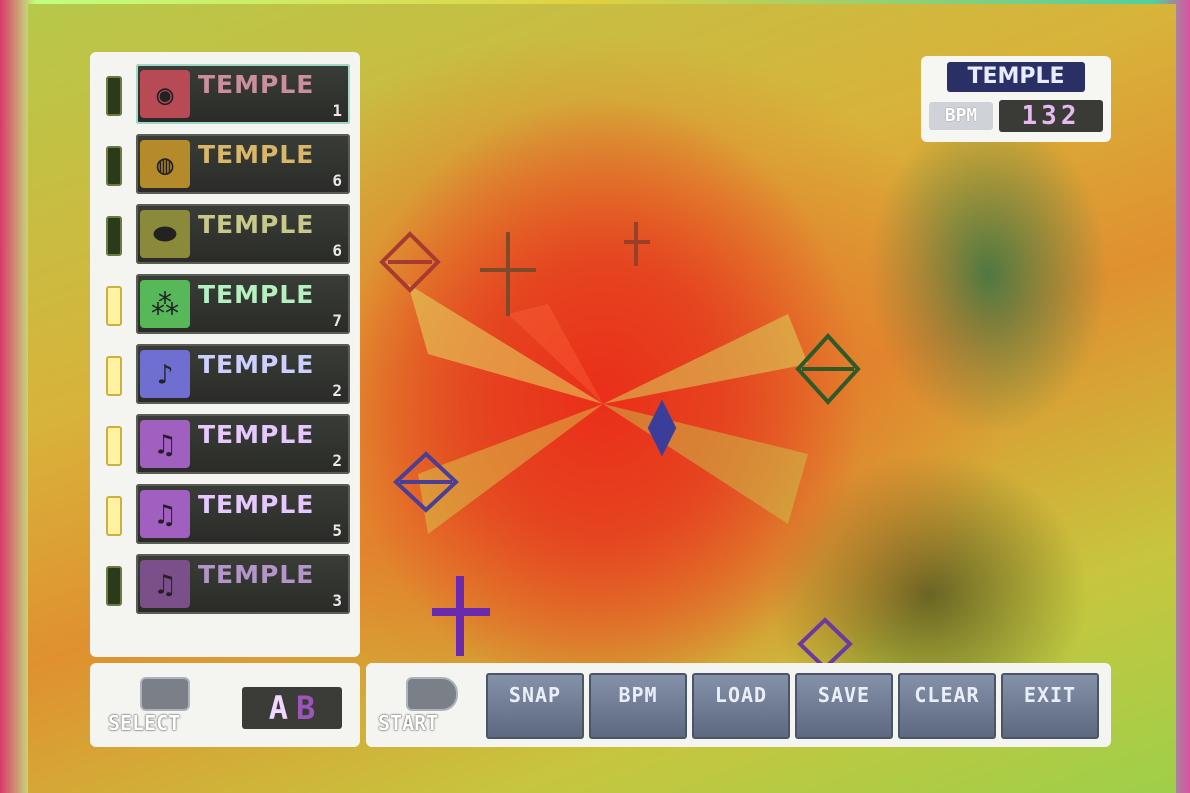 The image size is (1190, 793). I want to click on select-panel: SELECT A B, so click(225, 705).